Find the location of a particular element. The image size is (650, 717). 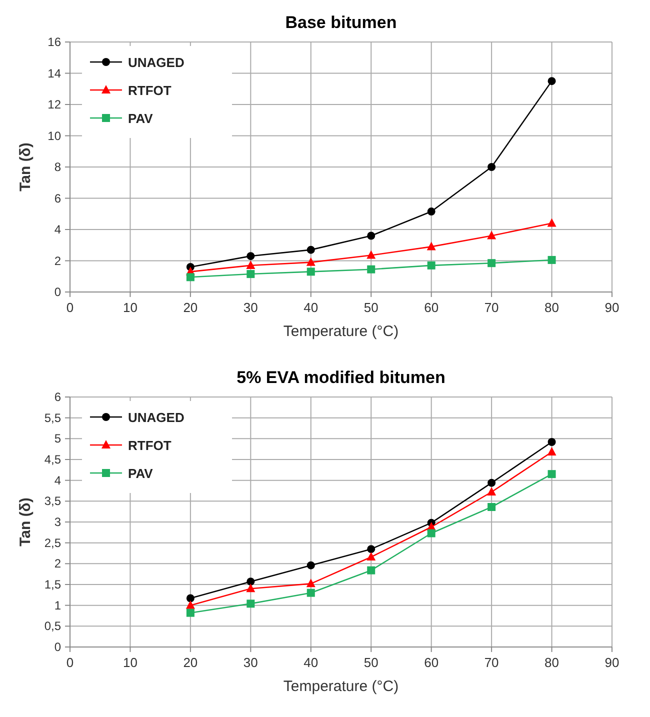

y-tick-label: 5 is located at coordinates (58, 439).